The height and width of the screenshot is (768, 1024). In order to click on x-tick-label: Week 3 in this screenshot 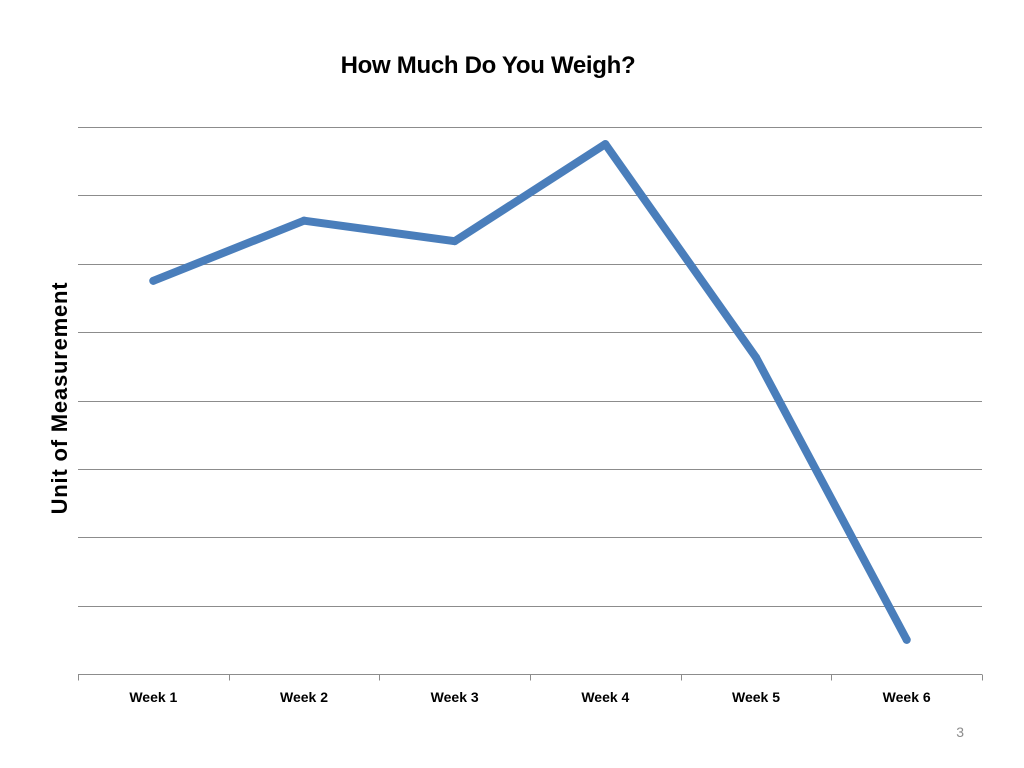, I will do `click(455, 697)`.